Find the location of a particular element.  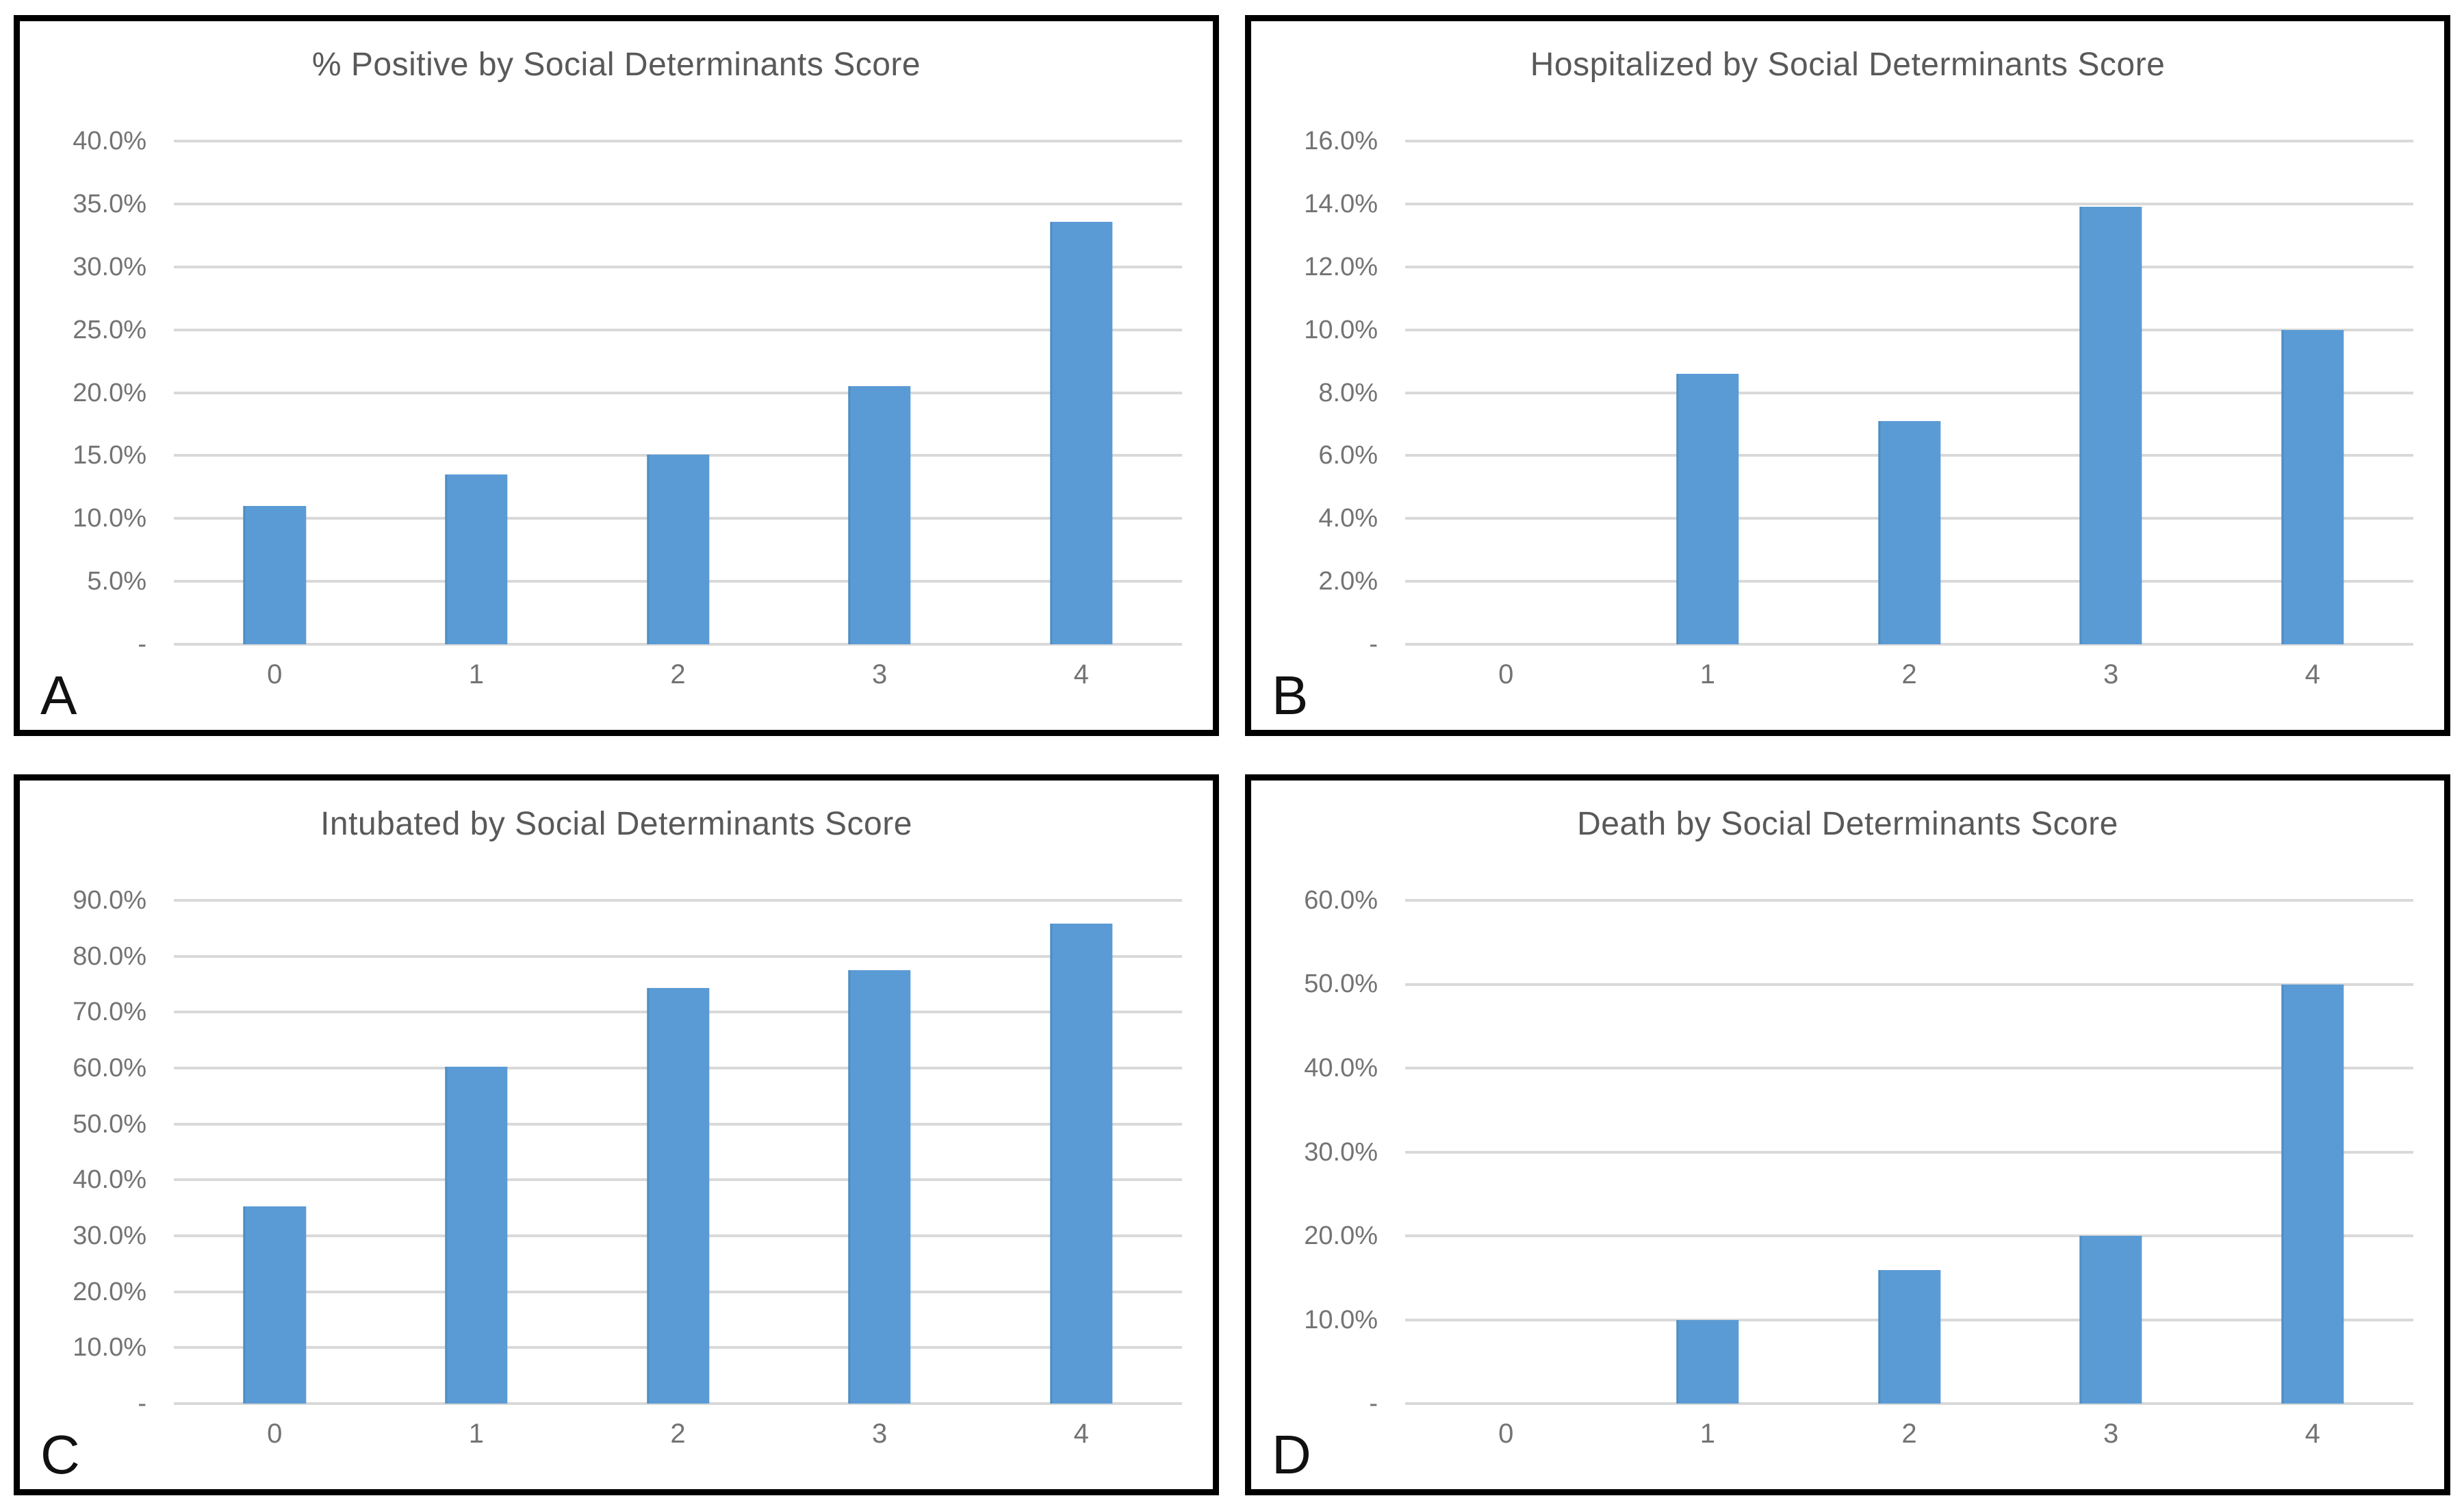

panel-letter: B is located at coordinates (1290, 695).